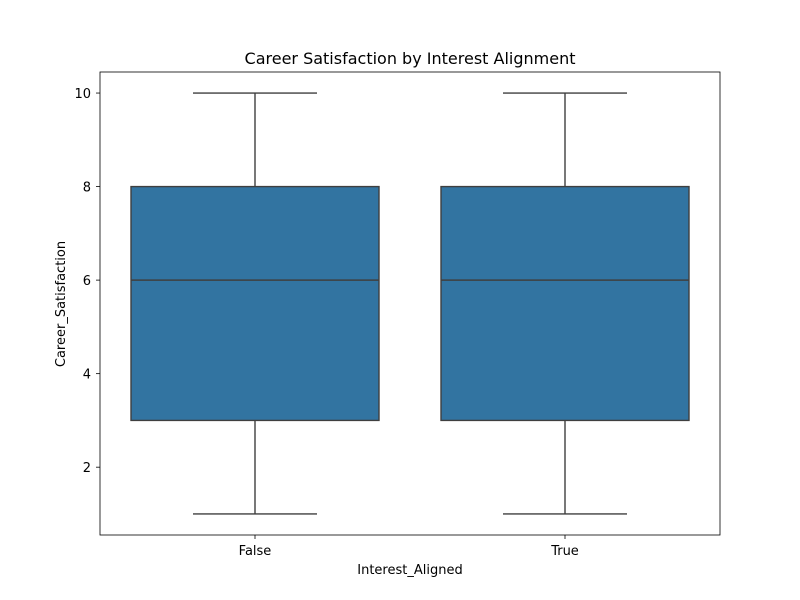  What do you see at coordinates (255, 551) in the screenshot?
I see `x-tick-label: False` at bounding box center [255, 551].